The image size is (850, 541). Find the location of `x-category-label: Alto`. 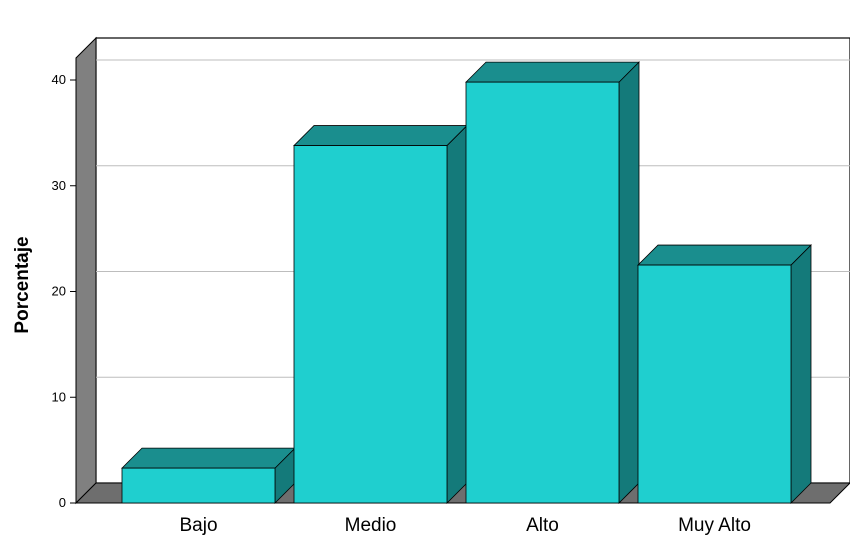

x-category-label: Alto is located at coordinates (542, 525).